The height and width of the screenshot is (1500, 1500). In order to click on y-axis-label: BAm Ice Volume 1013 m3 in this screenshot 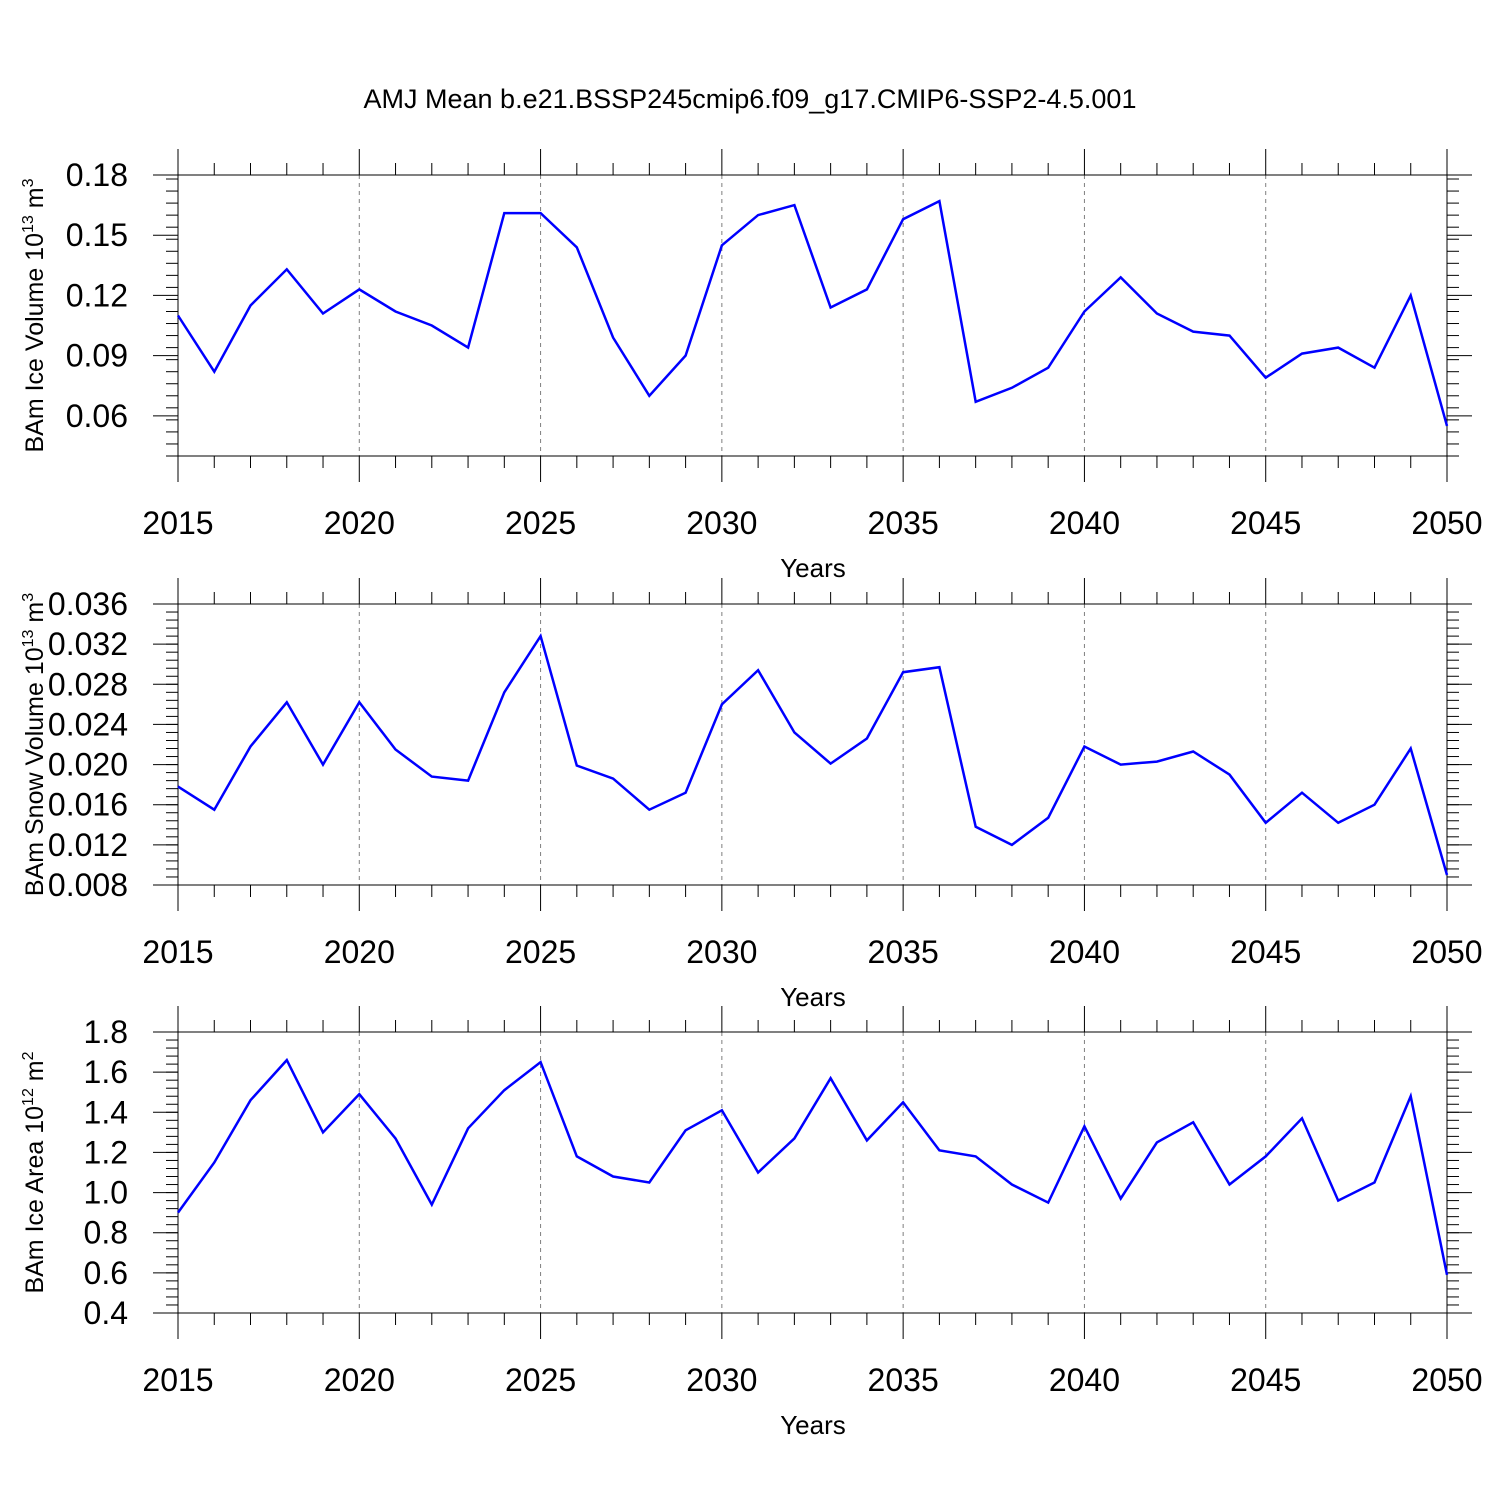, I will do `click(34, 315)`.